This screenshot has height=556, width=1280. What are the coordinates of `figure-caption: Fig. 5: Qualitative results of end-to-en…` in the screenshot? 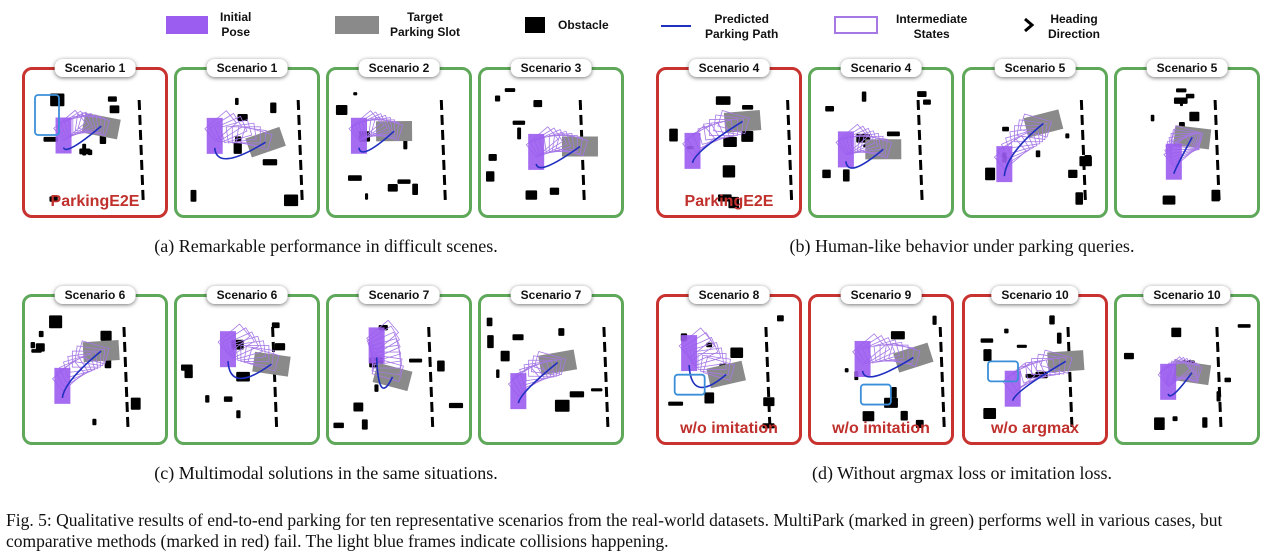 It's located at (614, 530).